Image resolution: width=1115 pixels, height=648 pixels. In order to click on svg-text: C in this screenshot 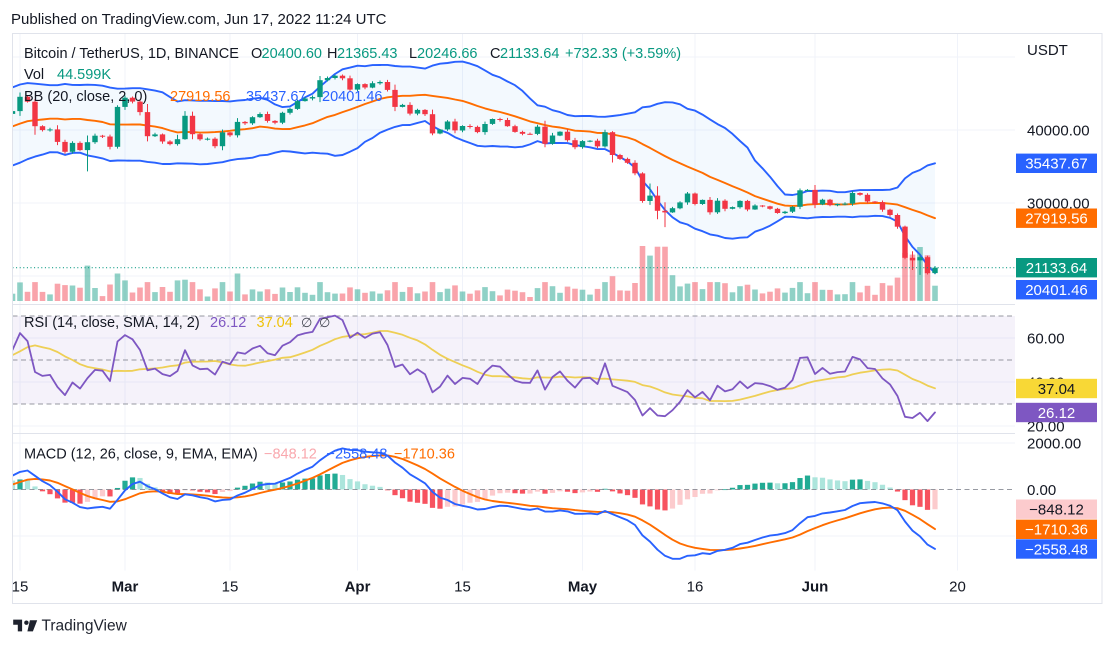, I will do `click(495, 54)`.